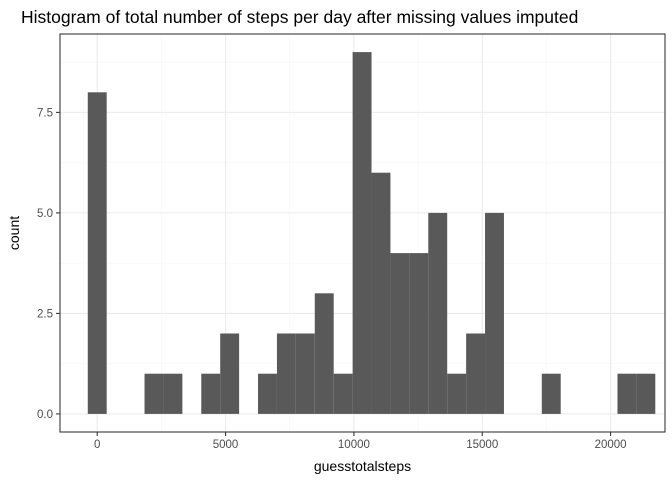  I want to click on x-tick-label: 15000, so click(482, 445).